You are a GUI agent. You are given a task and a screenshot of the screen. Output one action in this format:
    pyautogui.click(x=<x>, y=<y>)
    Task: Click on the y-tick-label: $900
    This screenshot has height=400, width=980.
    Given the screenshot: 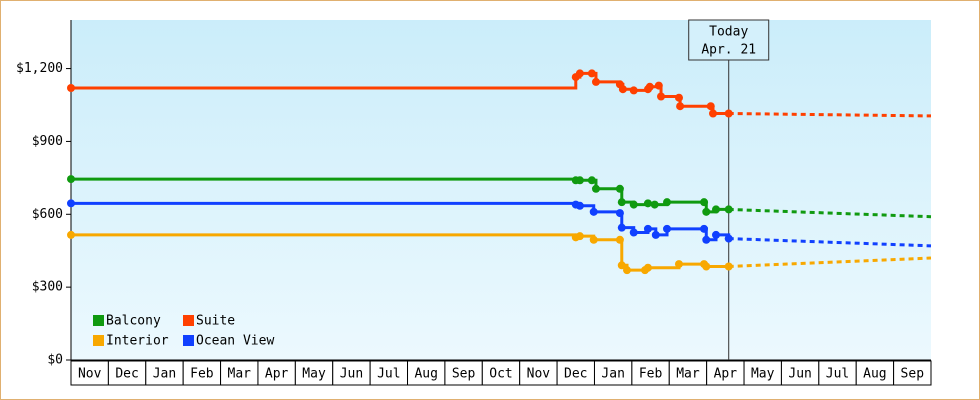 What is the action you would take?
    pyautogui.click(x=47, y=141)
    